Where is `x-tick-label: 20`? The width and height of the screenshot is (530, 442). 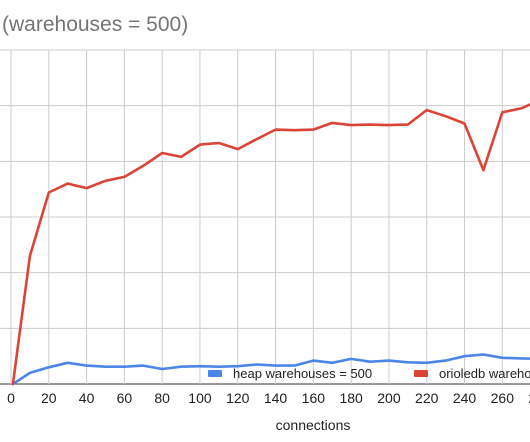
x-tick-label: 20 is located at coordinates (49, 398).